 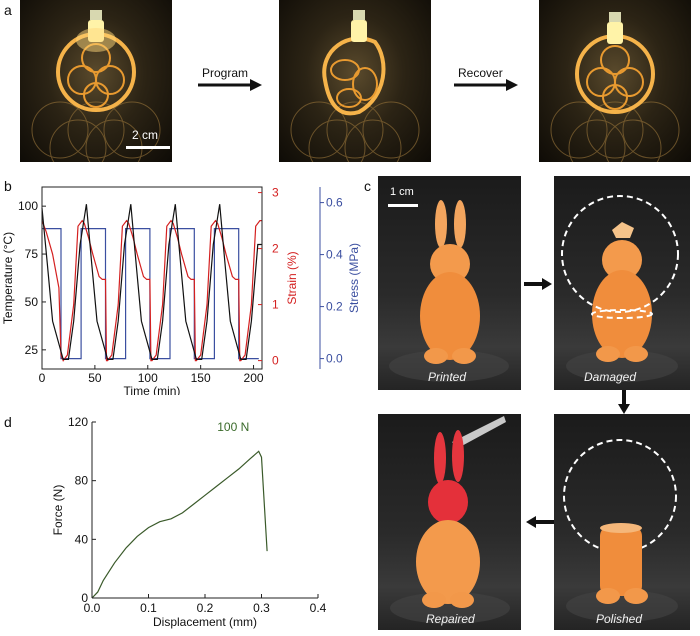 I want to click on bunny-photo-polished: Polished, so click(x=622, y=522).